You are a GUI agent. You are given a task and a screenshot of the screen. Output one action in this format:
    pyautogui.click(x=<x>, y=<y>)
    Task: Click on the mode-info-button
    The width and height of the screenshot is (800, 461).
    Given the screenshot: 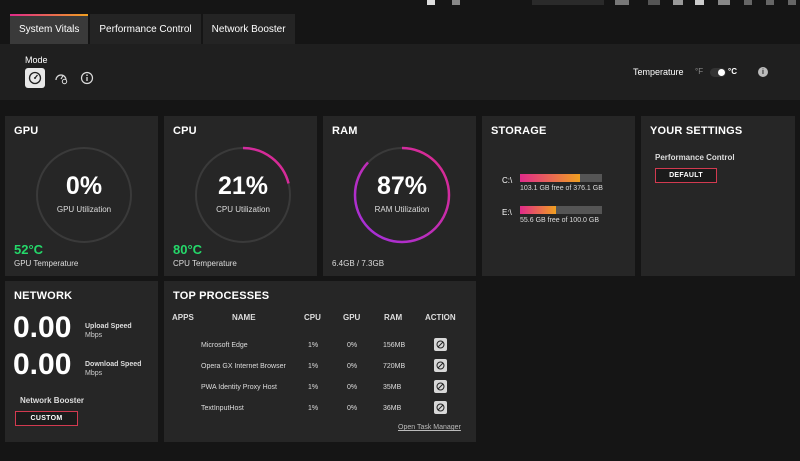 What is the action you would take?
    pyautogui.click(x=87, y=78)
    